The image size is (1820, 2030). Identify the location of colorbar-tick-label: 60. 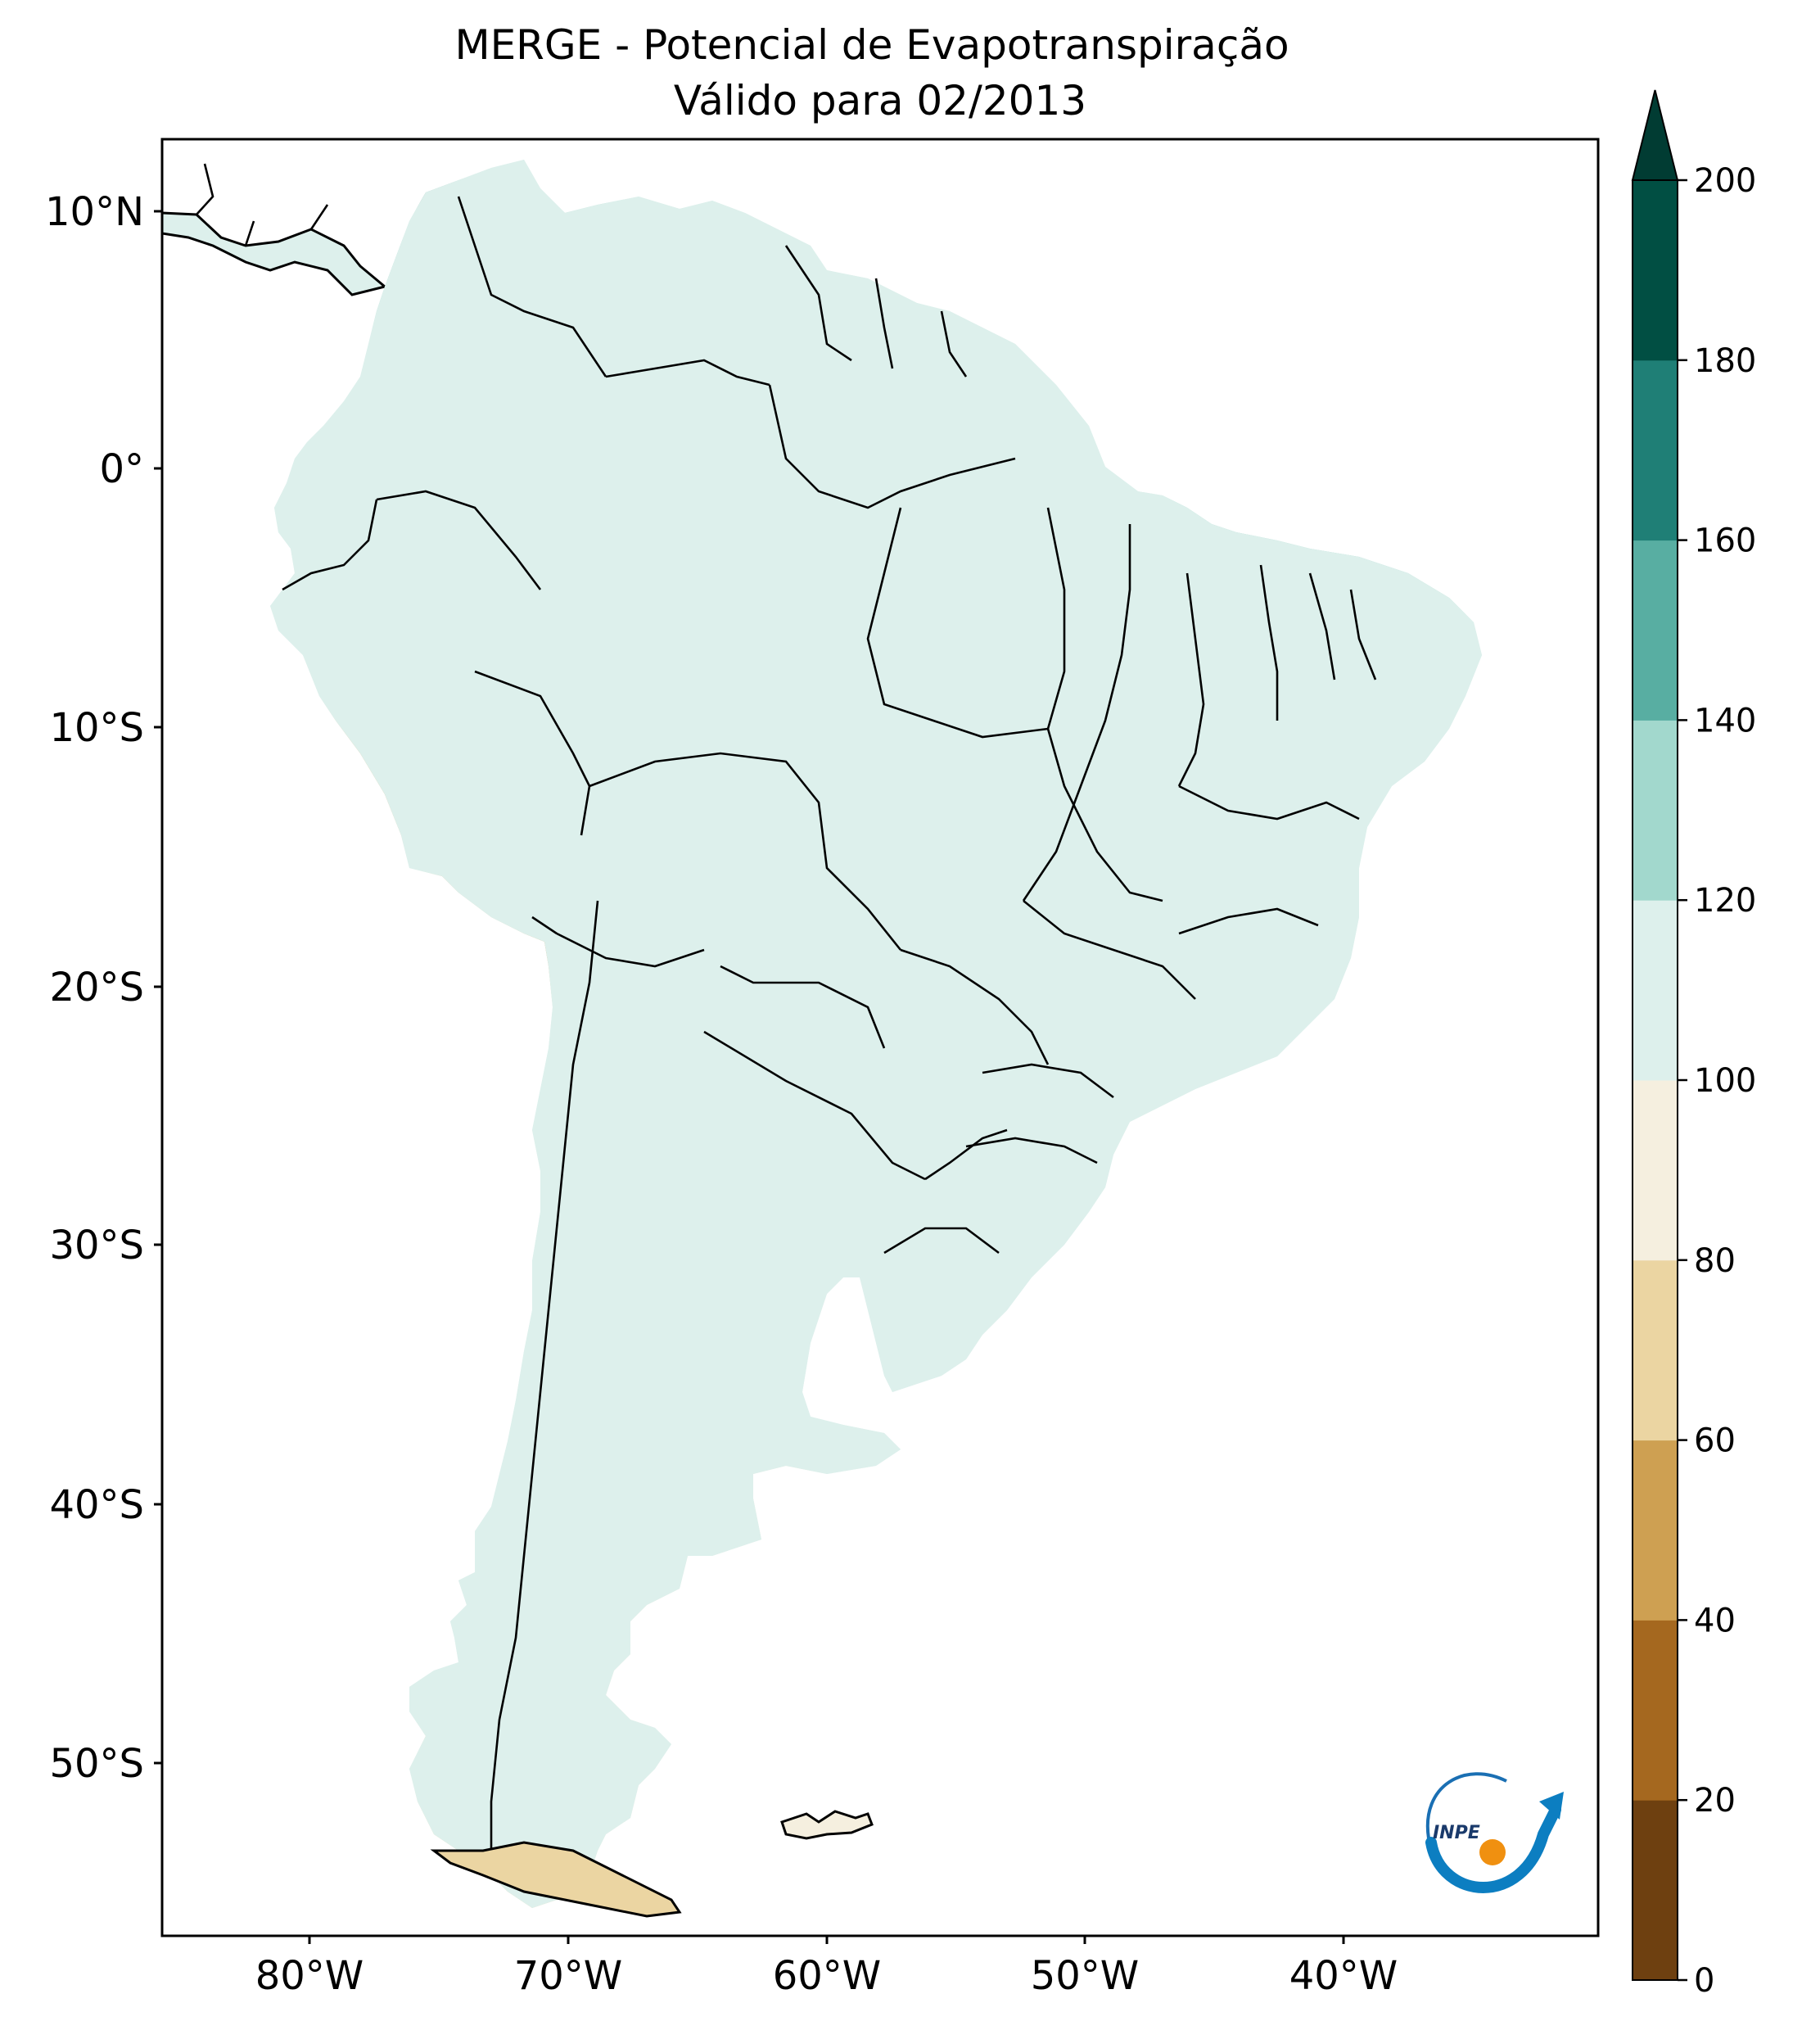
(1715, 1441).